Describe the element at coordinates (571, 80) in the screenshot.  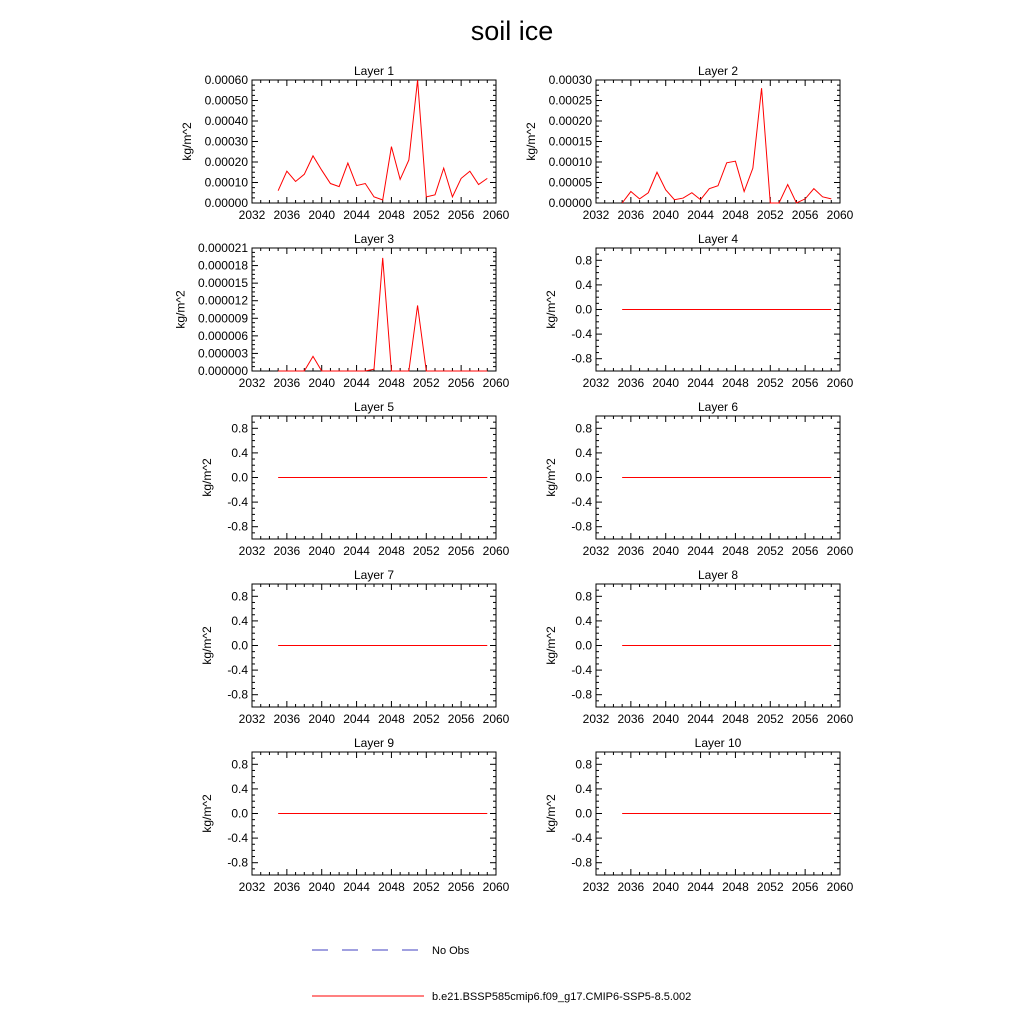
I see `y-tick-label: 0.00030` at that location.